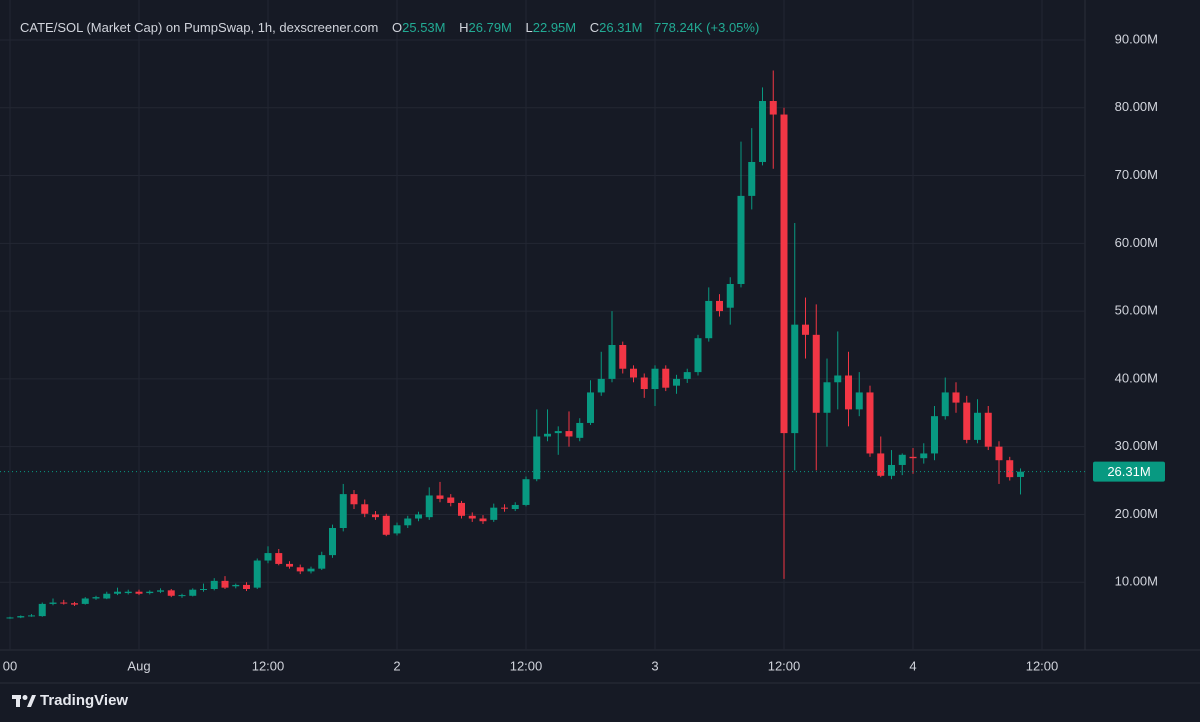 The image size is (1200, 722). I want to click on ohlc-key: H, so click(464, 27).